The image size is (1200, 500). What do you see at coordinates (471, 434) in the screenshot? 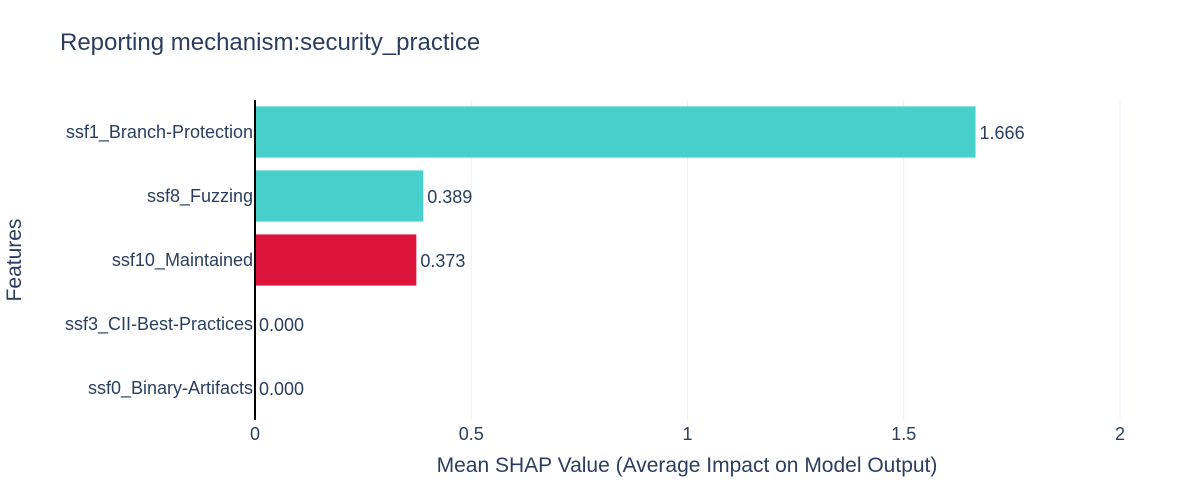
I see `x-tick-label: 0.5` at bounding box center [471, 434].